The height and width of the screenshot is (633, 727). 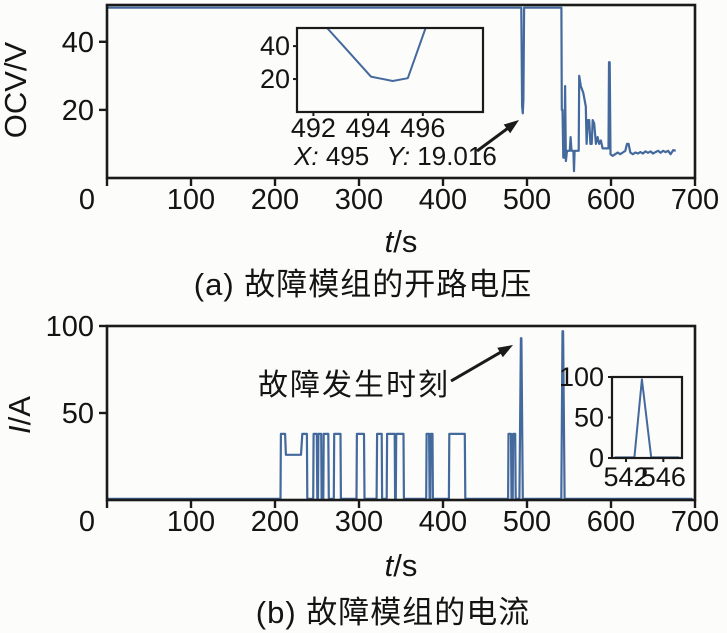 What do you see at coordinates (70, 327) in the screenshot?
I see `y-tick-label: 100` at bounding box center [70, 327].